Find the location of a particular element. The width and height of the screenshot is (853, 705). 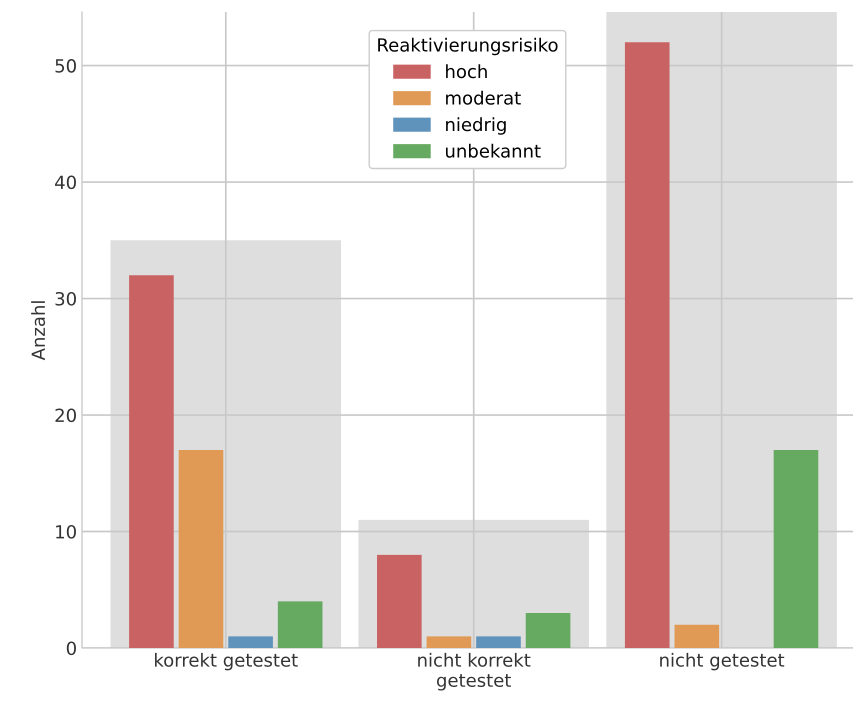

y-tick-label: 20 is located at coordinates (65, 415).